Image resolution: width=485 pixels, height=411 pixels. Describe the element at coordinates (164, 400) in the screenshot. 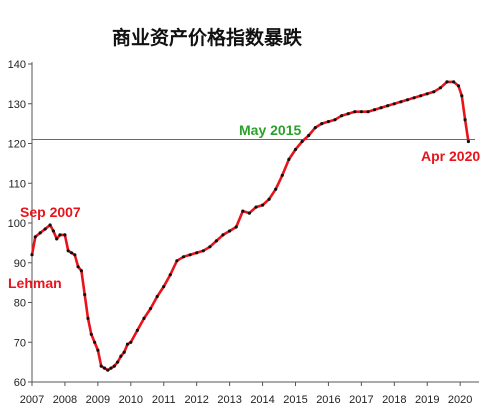

I see `x-tick-label: 2011` at that location.